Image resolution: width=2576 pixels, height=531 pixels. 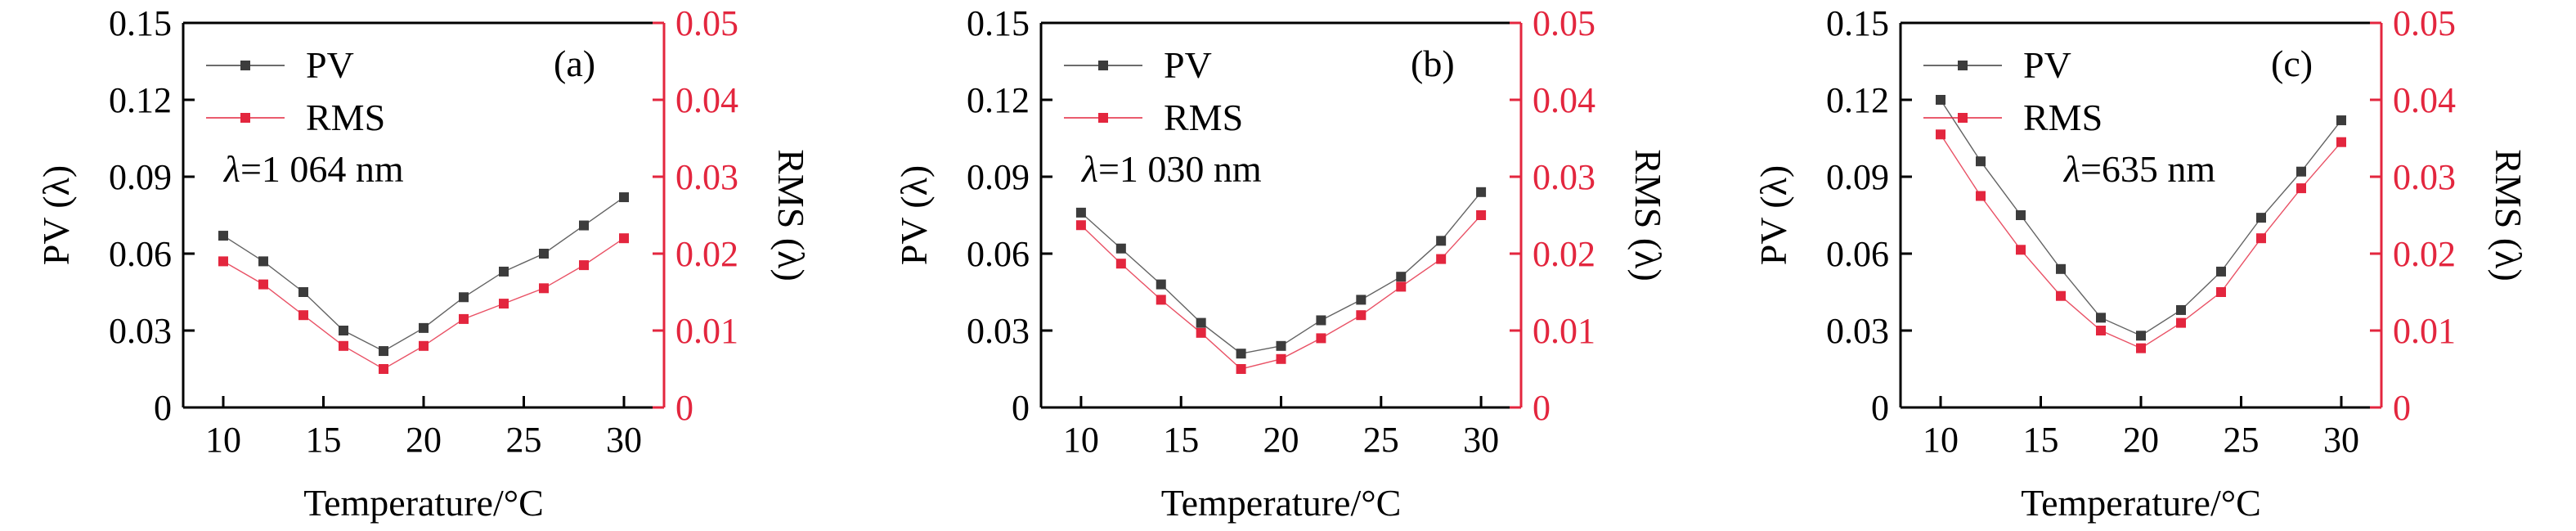 I want to click on left-y-tick-label: 0.03, so click(x=141, y=331).